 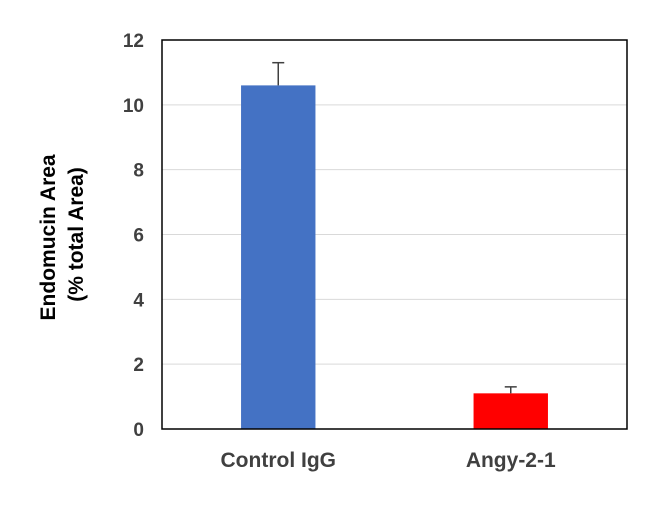 What do you see at coordinates (133, 106) in the screenshot?
I see `y-tick-label: 10` at bounding box center [133, 106].